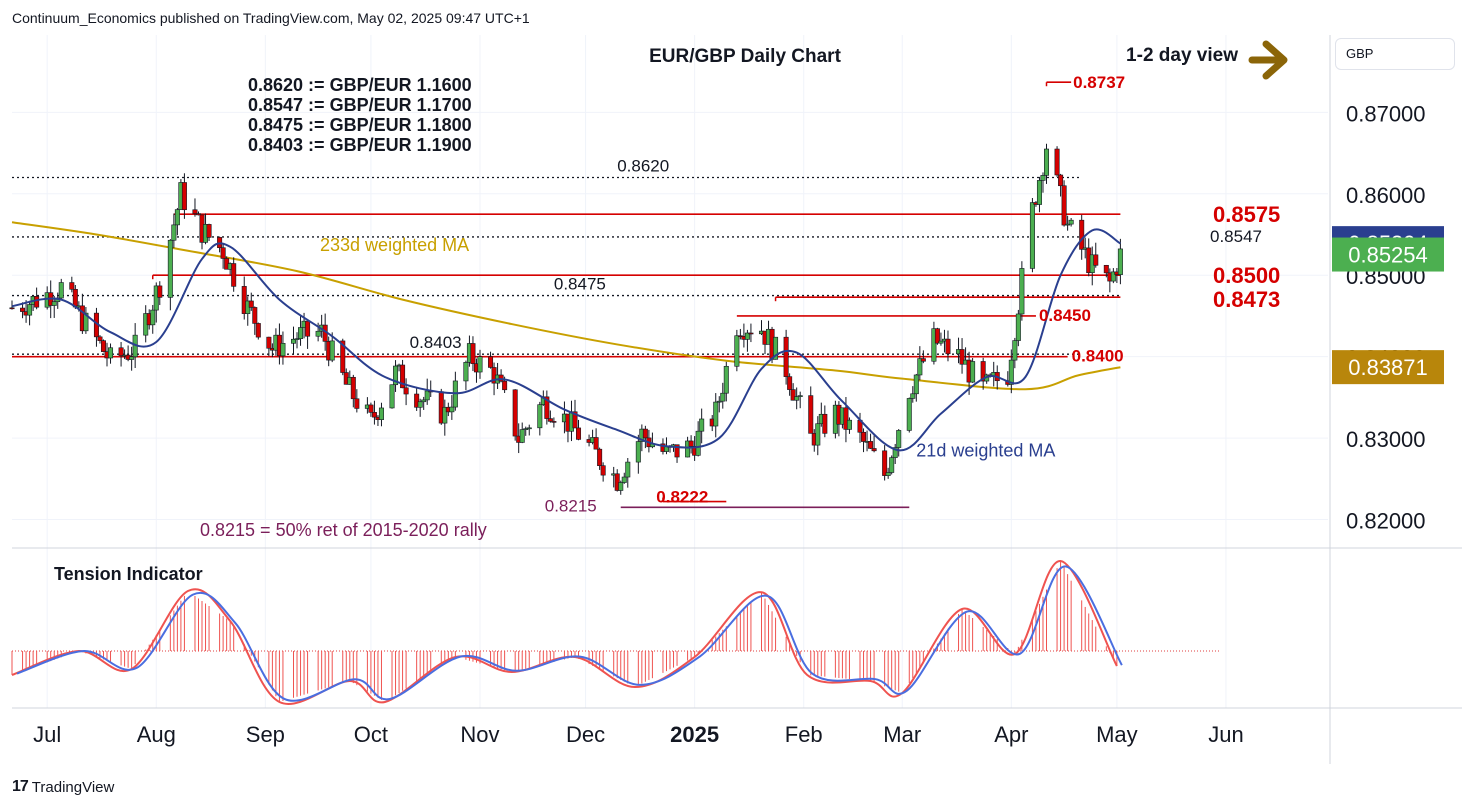  I want to click on level-label: 0.8547, so click(1236, 236).